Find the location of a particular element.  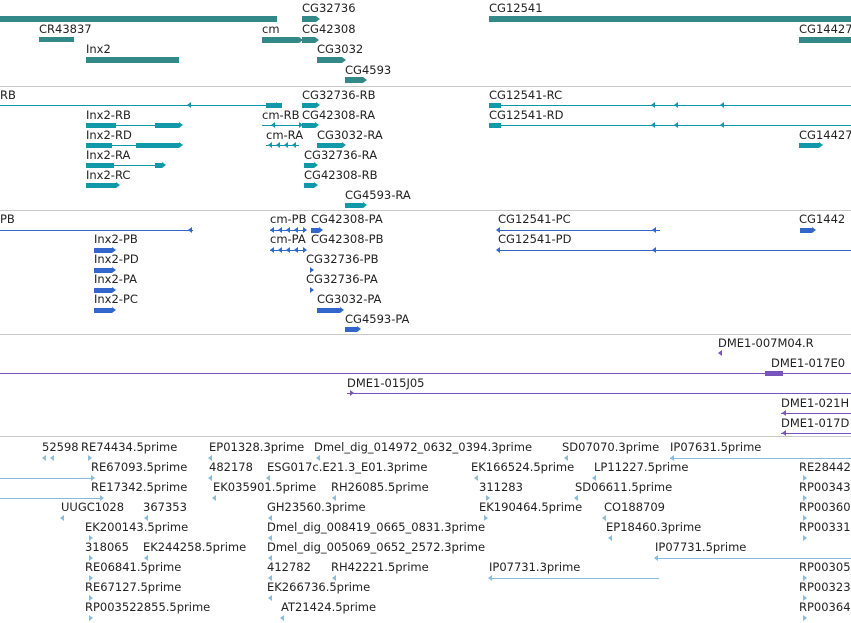

est-label: 367353 is located at coordinates (165, 507).